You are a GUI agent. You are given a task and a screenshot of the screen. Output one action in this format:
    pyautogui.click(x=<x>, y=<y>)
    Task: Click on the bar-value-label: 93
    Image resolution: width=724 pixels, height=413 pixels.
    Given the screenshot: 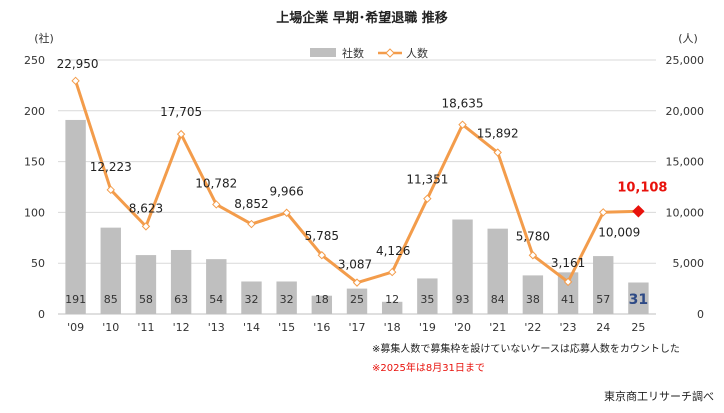 What is the action you would take?
    pyautogui.click(x=463, y=299)
    